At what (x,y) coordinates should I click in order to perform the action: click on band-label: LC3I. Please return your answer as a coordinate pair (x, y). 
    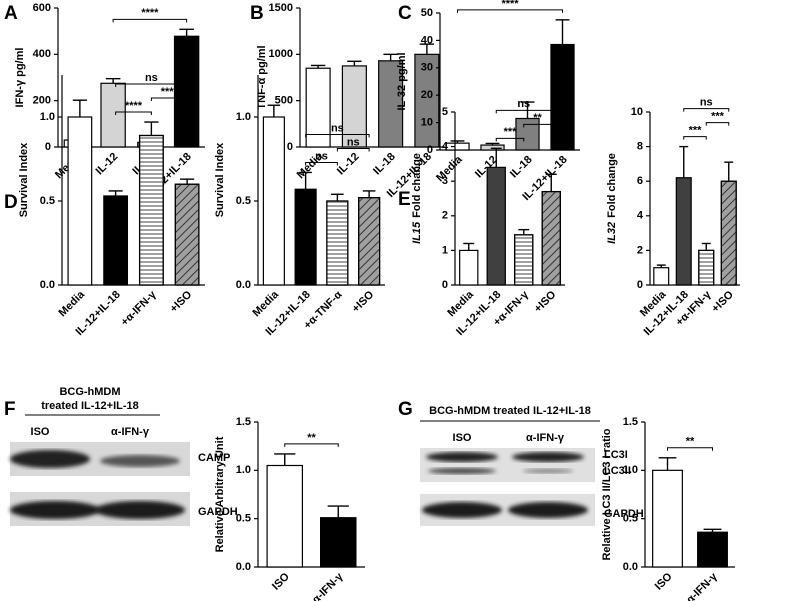
    Looking at the image, I should click on (616, 455).